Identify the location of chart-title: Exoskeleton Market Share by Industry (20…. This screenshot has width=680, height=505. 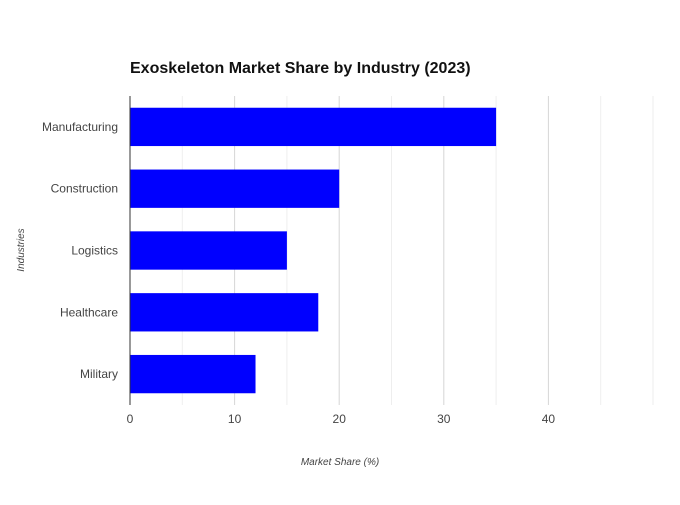
(300, 68).